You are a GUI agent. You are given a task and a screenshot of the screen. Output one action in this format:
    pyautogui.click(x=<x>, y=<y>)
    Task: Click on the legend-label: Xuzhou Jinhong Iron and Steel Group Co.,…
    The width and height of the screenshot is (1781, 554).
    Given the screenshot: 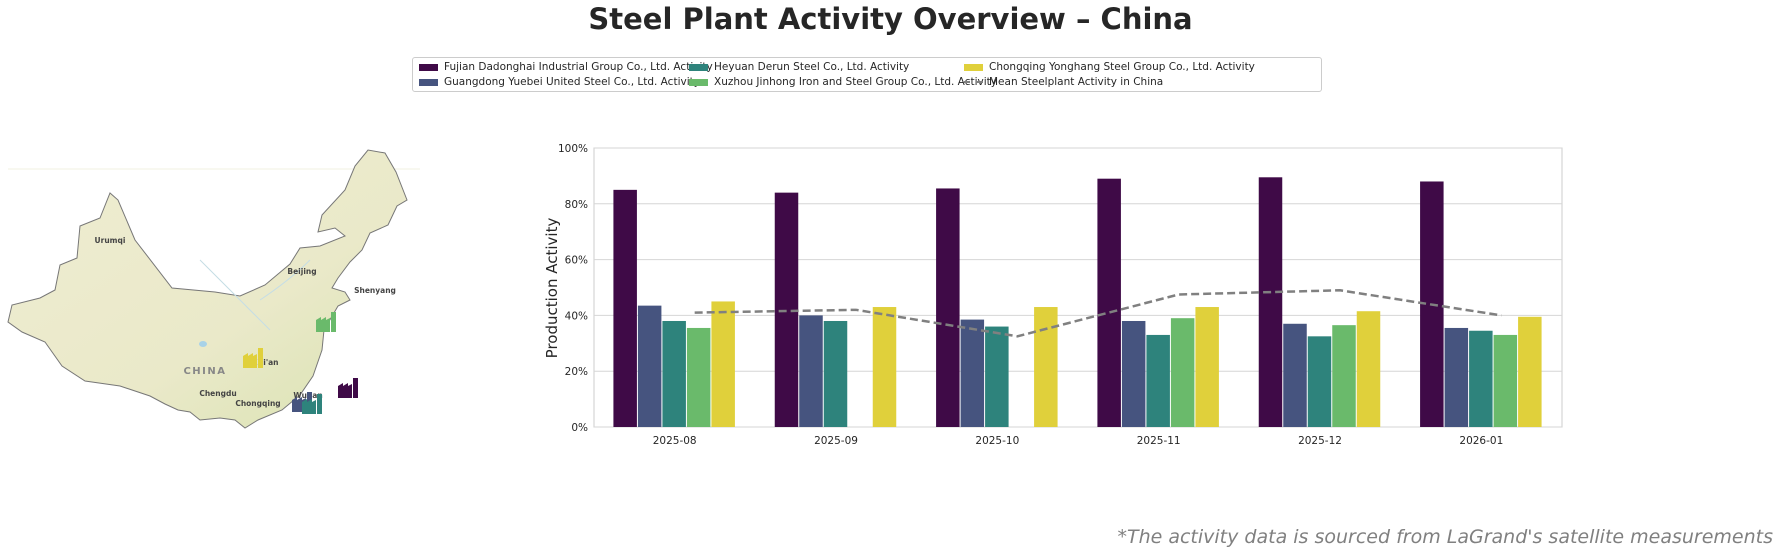 What is the action you would take?
    pyautogui.click(x=855, y=82)
    